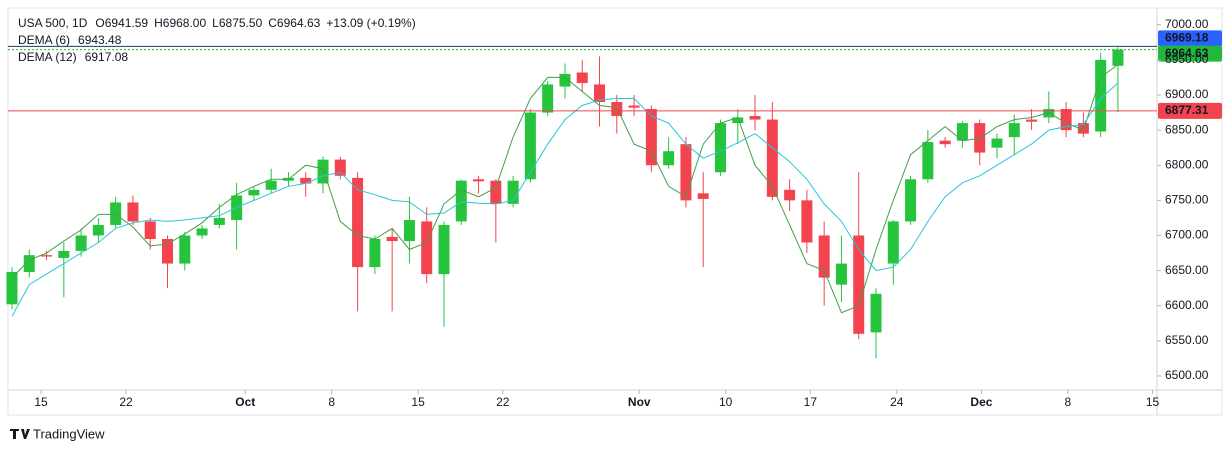 This screenshot has height=452, width=1231. Describe the element at coordinates (1187, 305) in the screenshot. I see `y-tick-label: 6600.00` at that location.